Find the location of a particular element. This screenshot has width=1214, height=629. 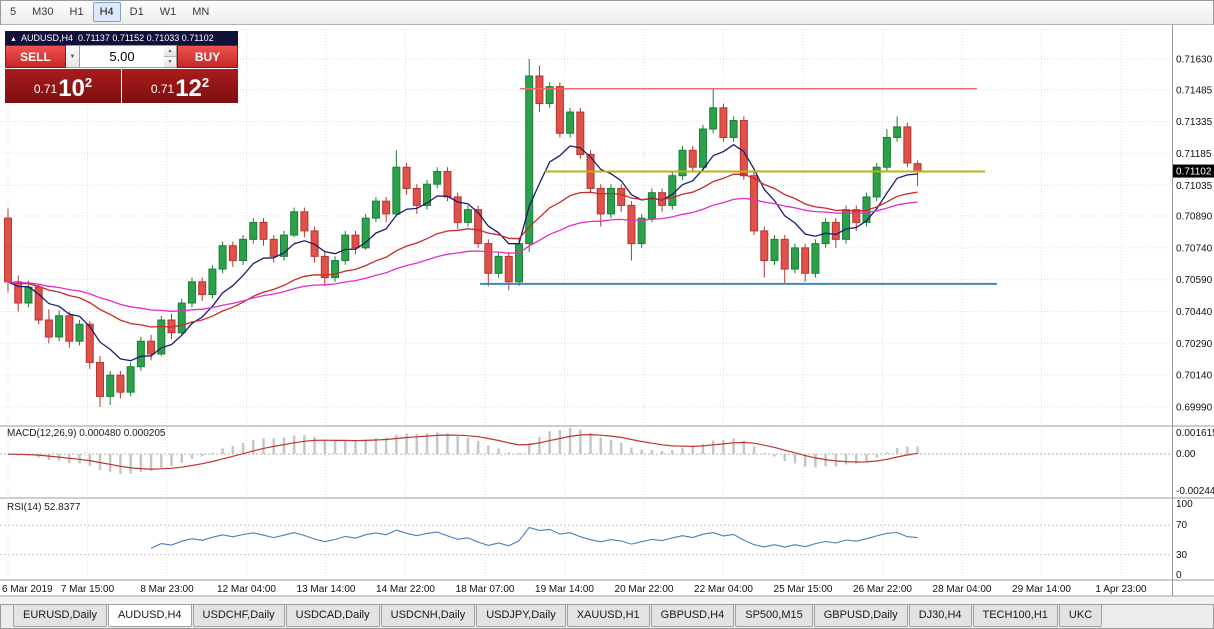

chart-tab-audusd-h4: AUDUSD,H4 is located at coordinates (149, 616).